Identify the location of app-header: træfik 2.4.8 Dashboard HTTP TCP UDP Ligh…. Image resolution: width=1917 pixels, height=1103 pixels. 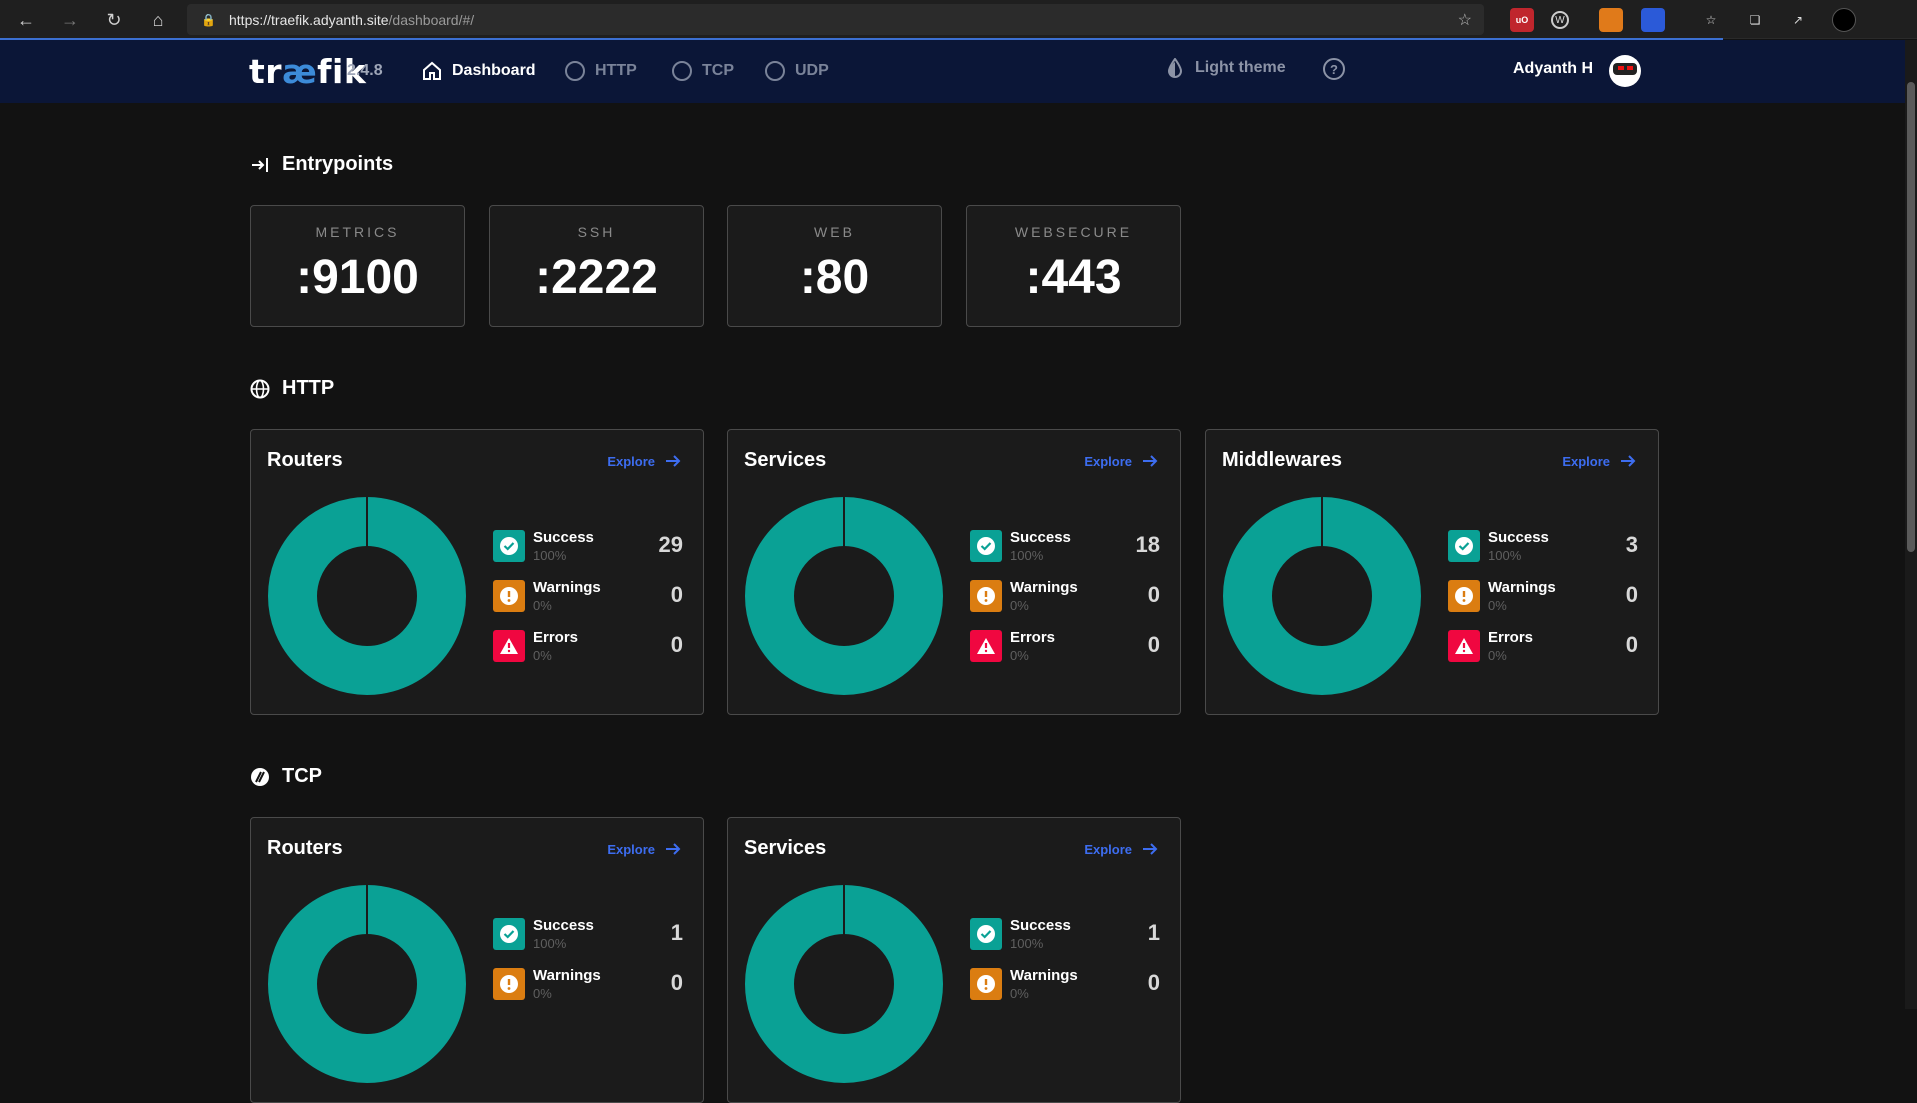
(952, 71).